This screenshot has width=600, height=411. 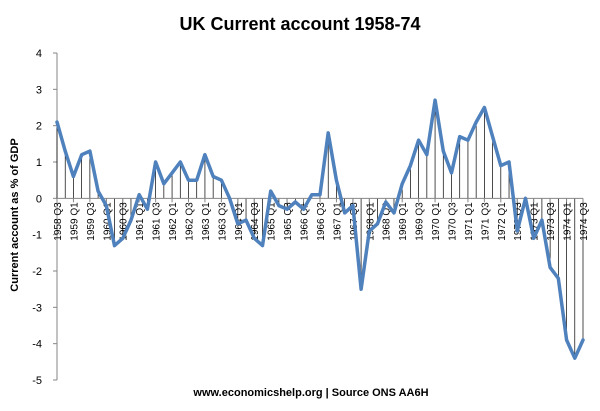 What do you see at coordinates (74, 221) in the screenshot?
I see `x-tick-label: 1959 Q1` at bounding box center [74, 221].